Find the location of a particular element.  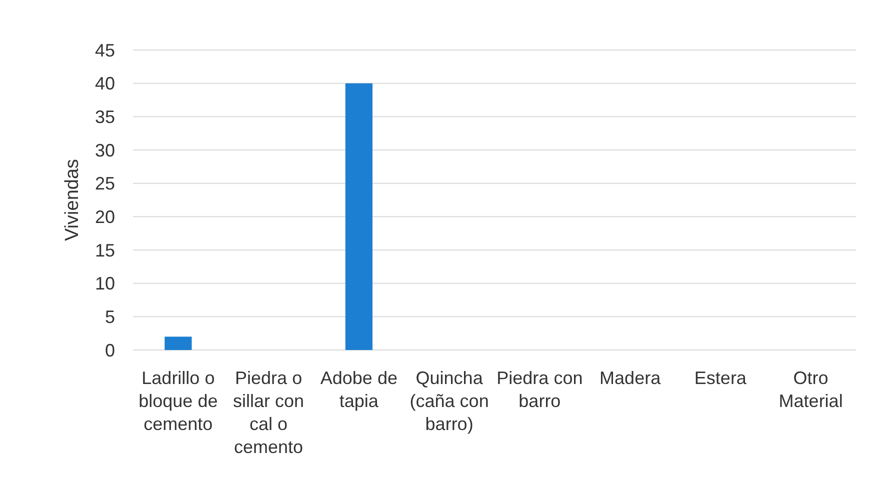

y-tick-label: 30 is located at coordinates (104, 150).